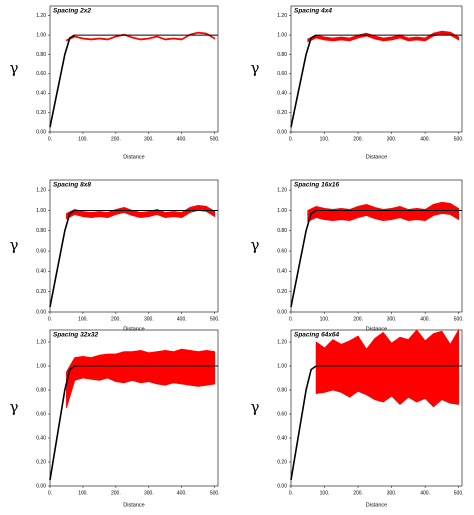 The height and width of the screenshot is (515, 474). What do you see at coordinates (76, 335) in the screenshot?
I see `panel-title: Spacing 32x32` at bounding box center [76, 335].